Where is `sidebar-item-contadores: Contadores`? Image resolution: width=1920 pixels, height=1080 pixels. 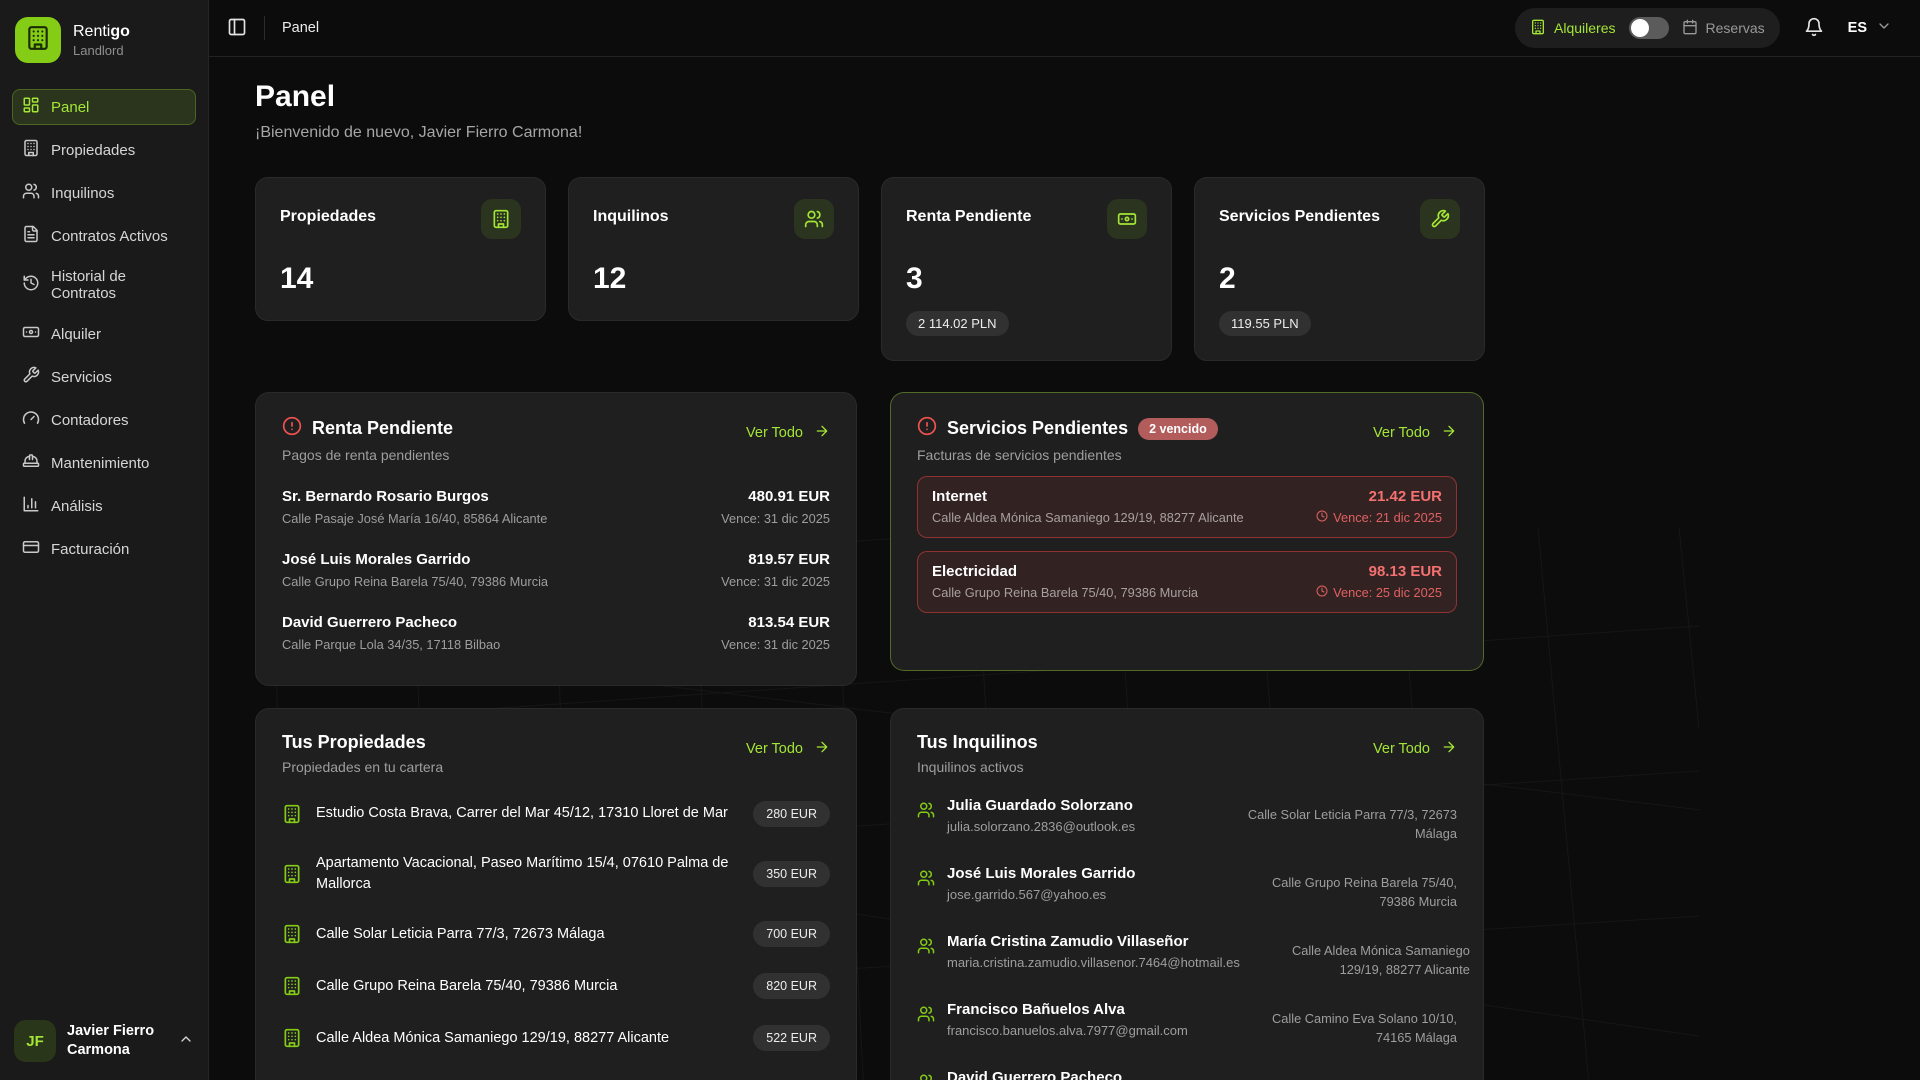 sidebar-item-contadores: Contadores is located at coordinates (104, 420).